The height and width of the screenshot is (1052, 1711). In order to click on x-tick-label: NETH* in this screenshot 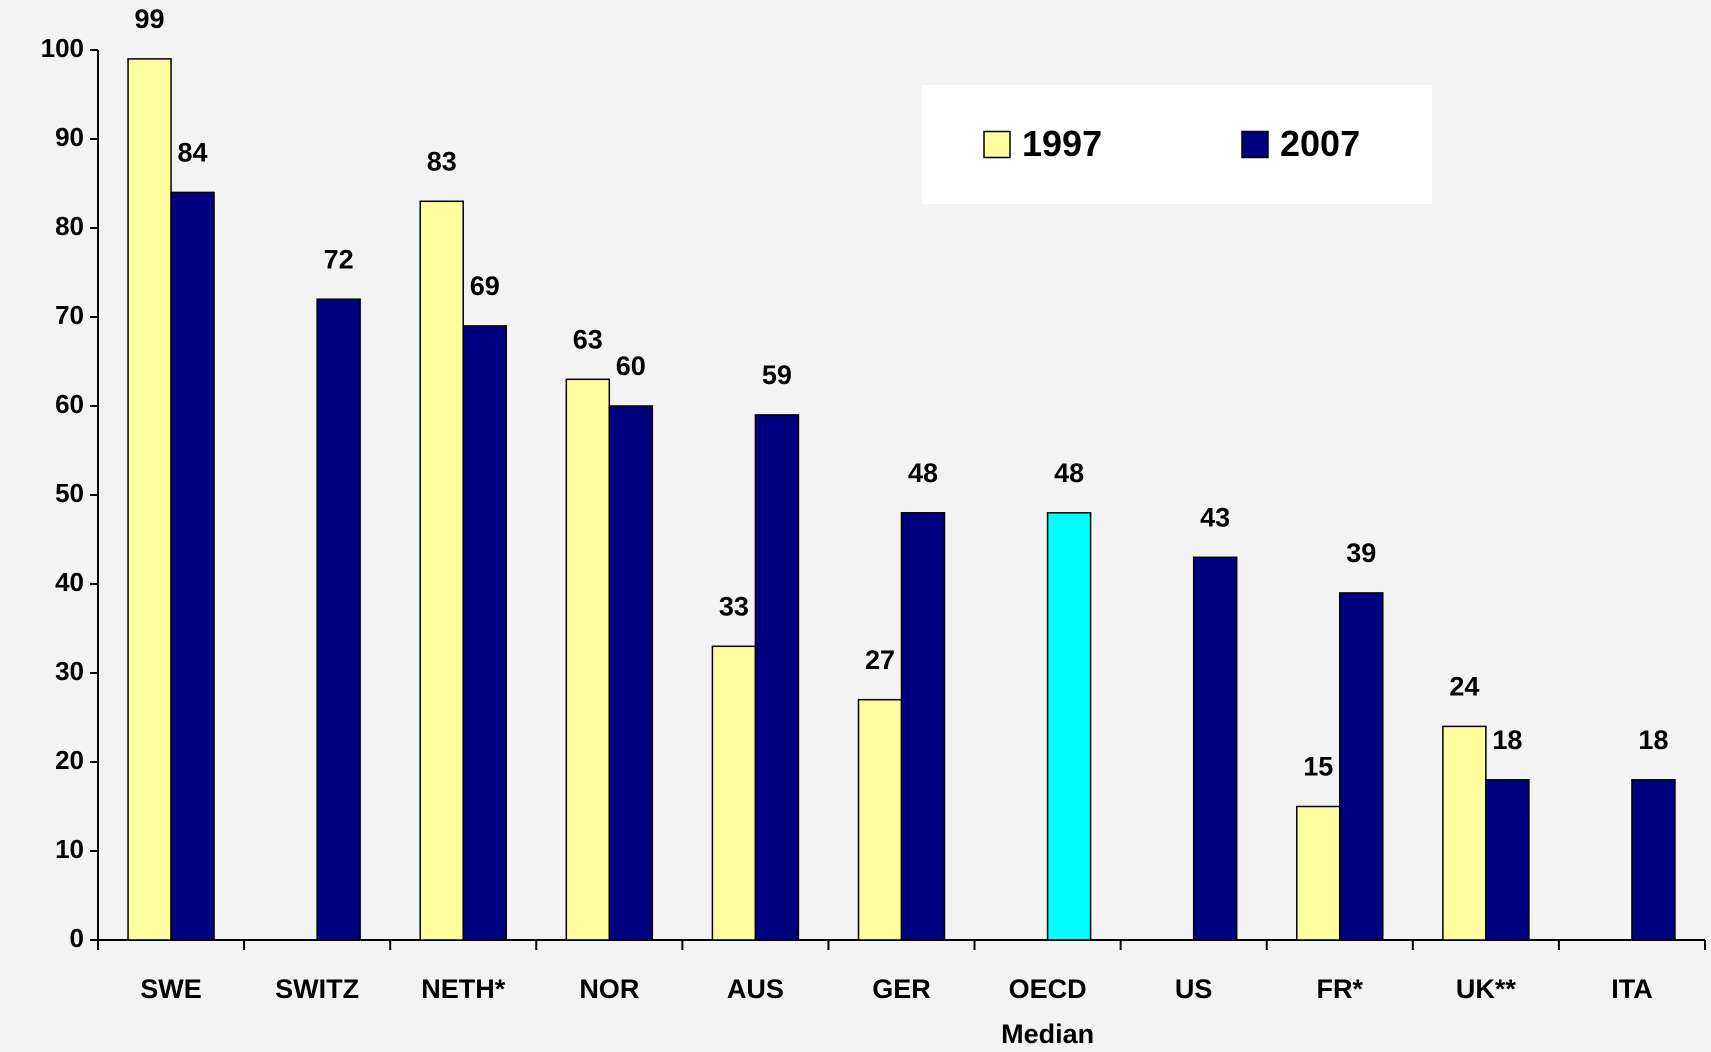, I will do `click(463, 989)`.